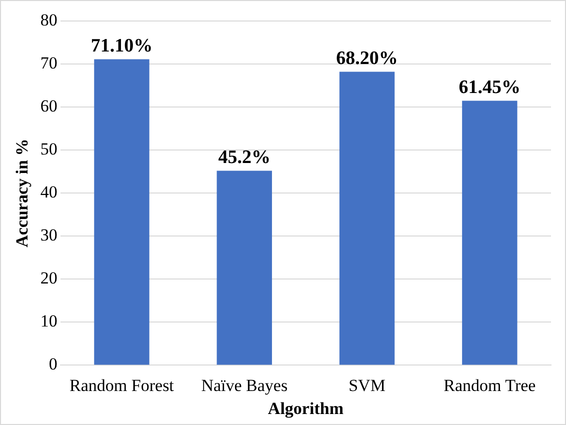  What do you see at coordinates (122, 385) in the screenshot?
I see `x-tick-label: Random Forest` at bounding box center [122, 385].